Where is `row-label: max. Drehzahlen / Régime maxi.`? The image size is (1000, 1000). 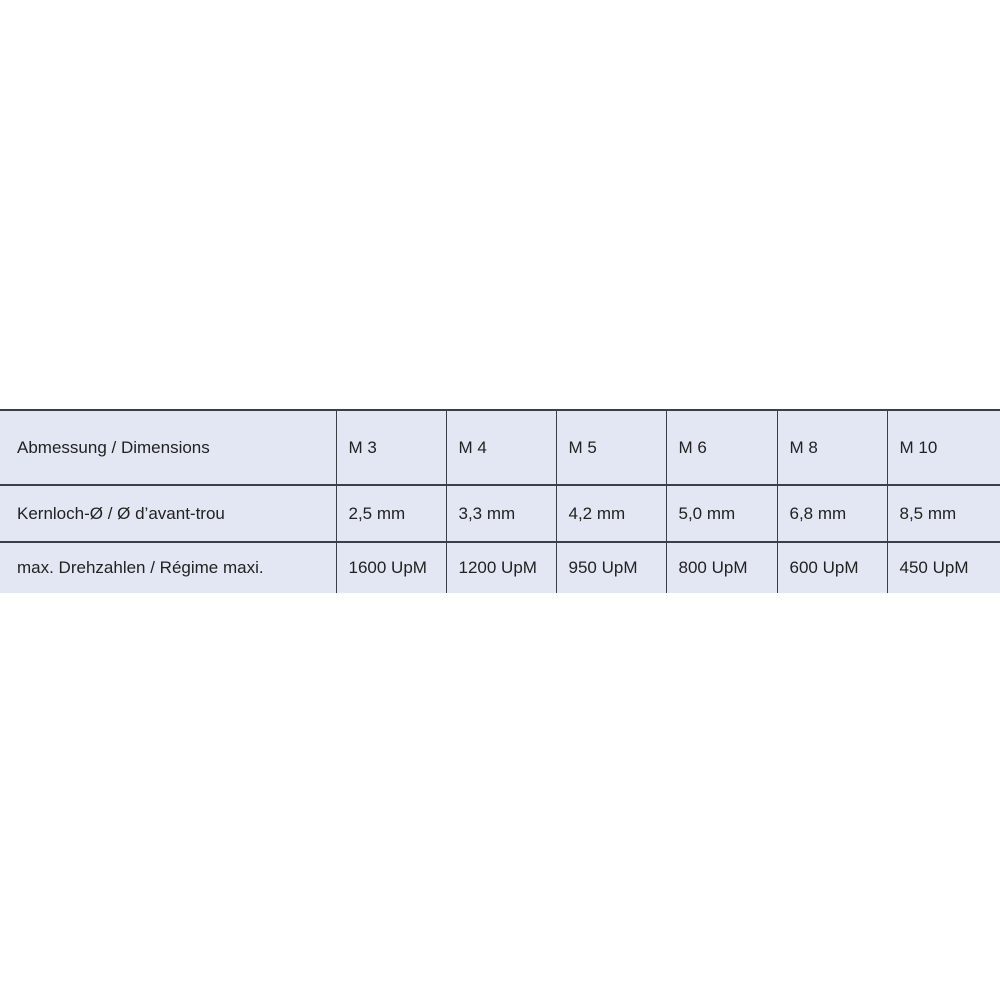
row-label: max. Drehzahlen / Régime maxi. is located at coordinates (140, 567).